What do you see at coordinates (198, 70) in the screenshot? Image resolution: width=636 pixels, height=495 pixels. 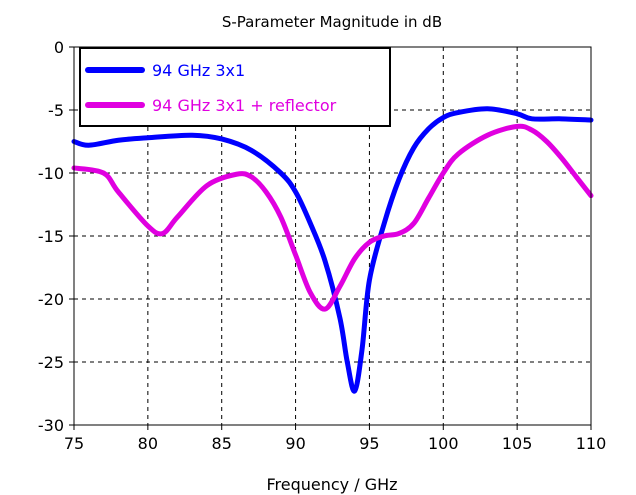 I see `legend-label-blue: 94 GHz 3x1` at bounding box center [198, 70].